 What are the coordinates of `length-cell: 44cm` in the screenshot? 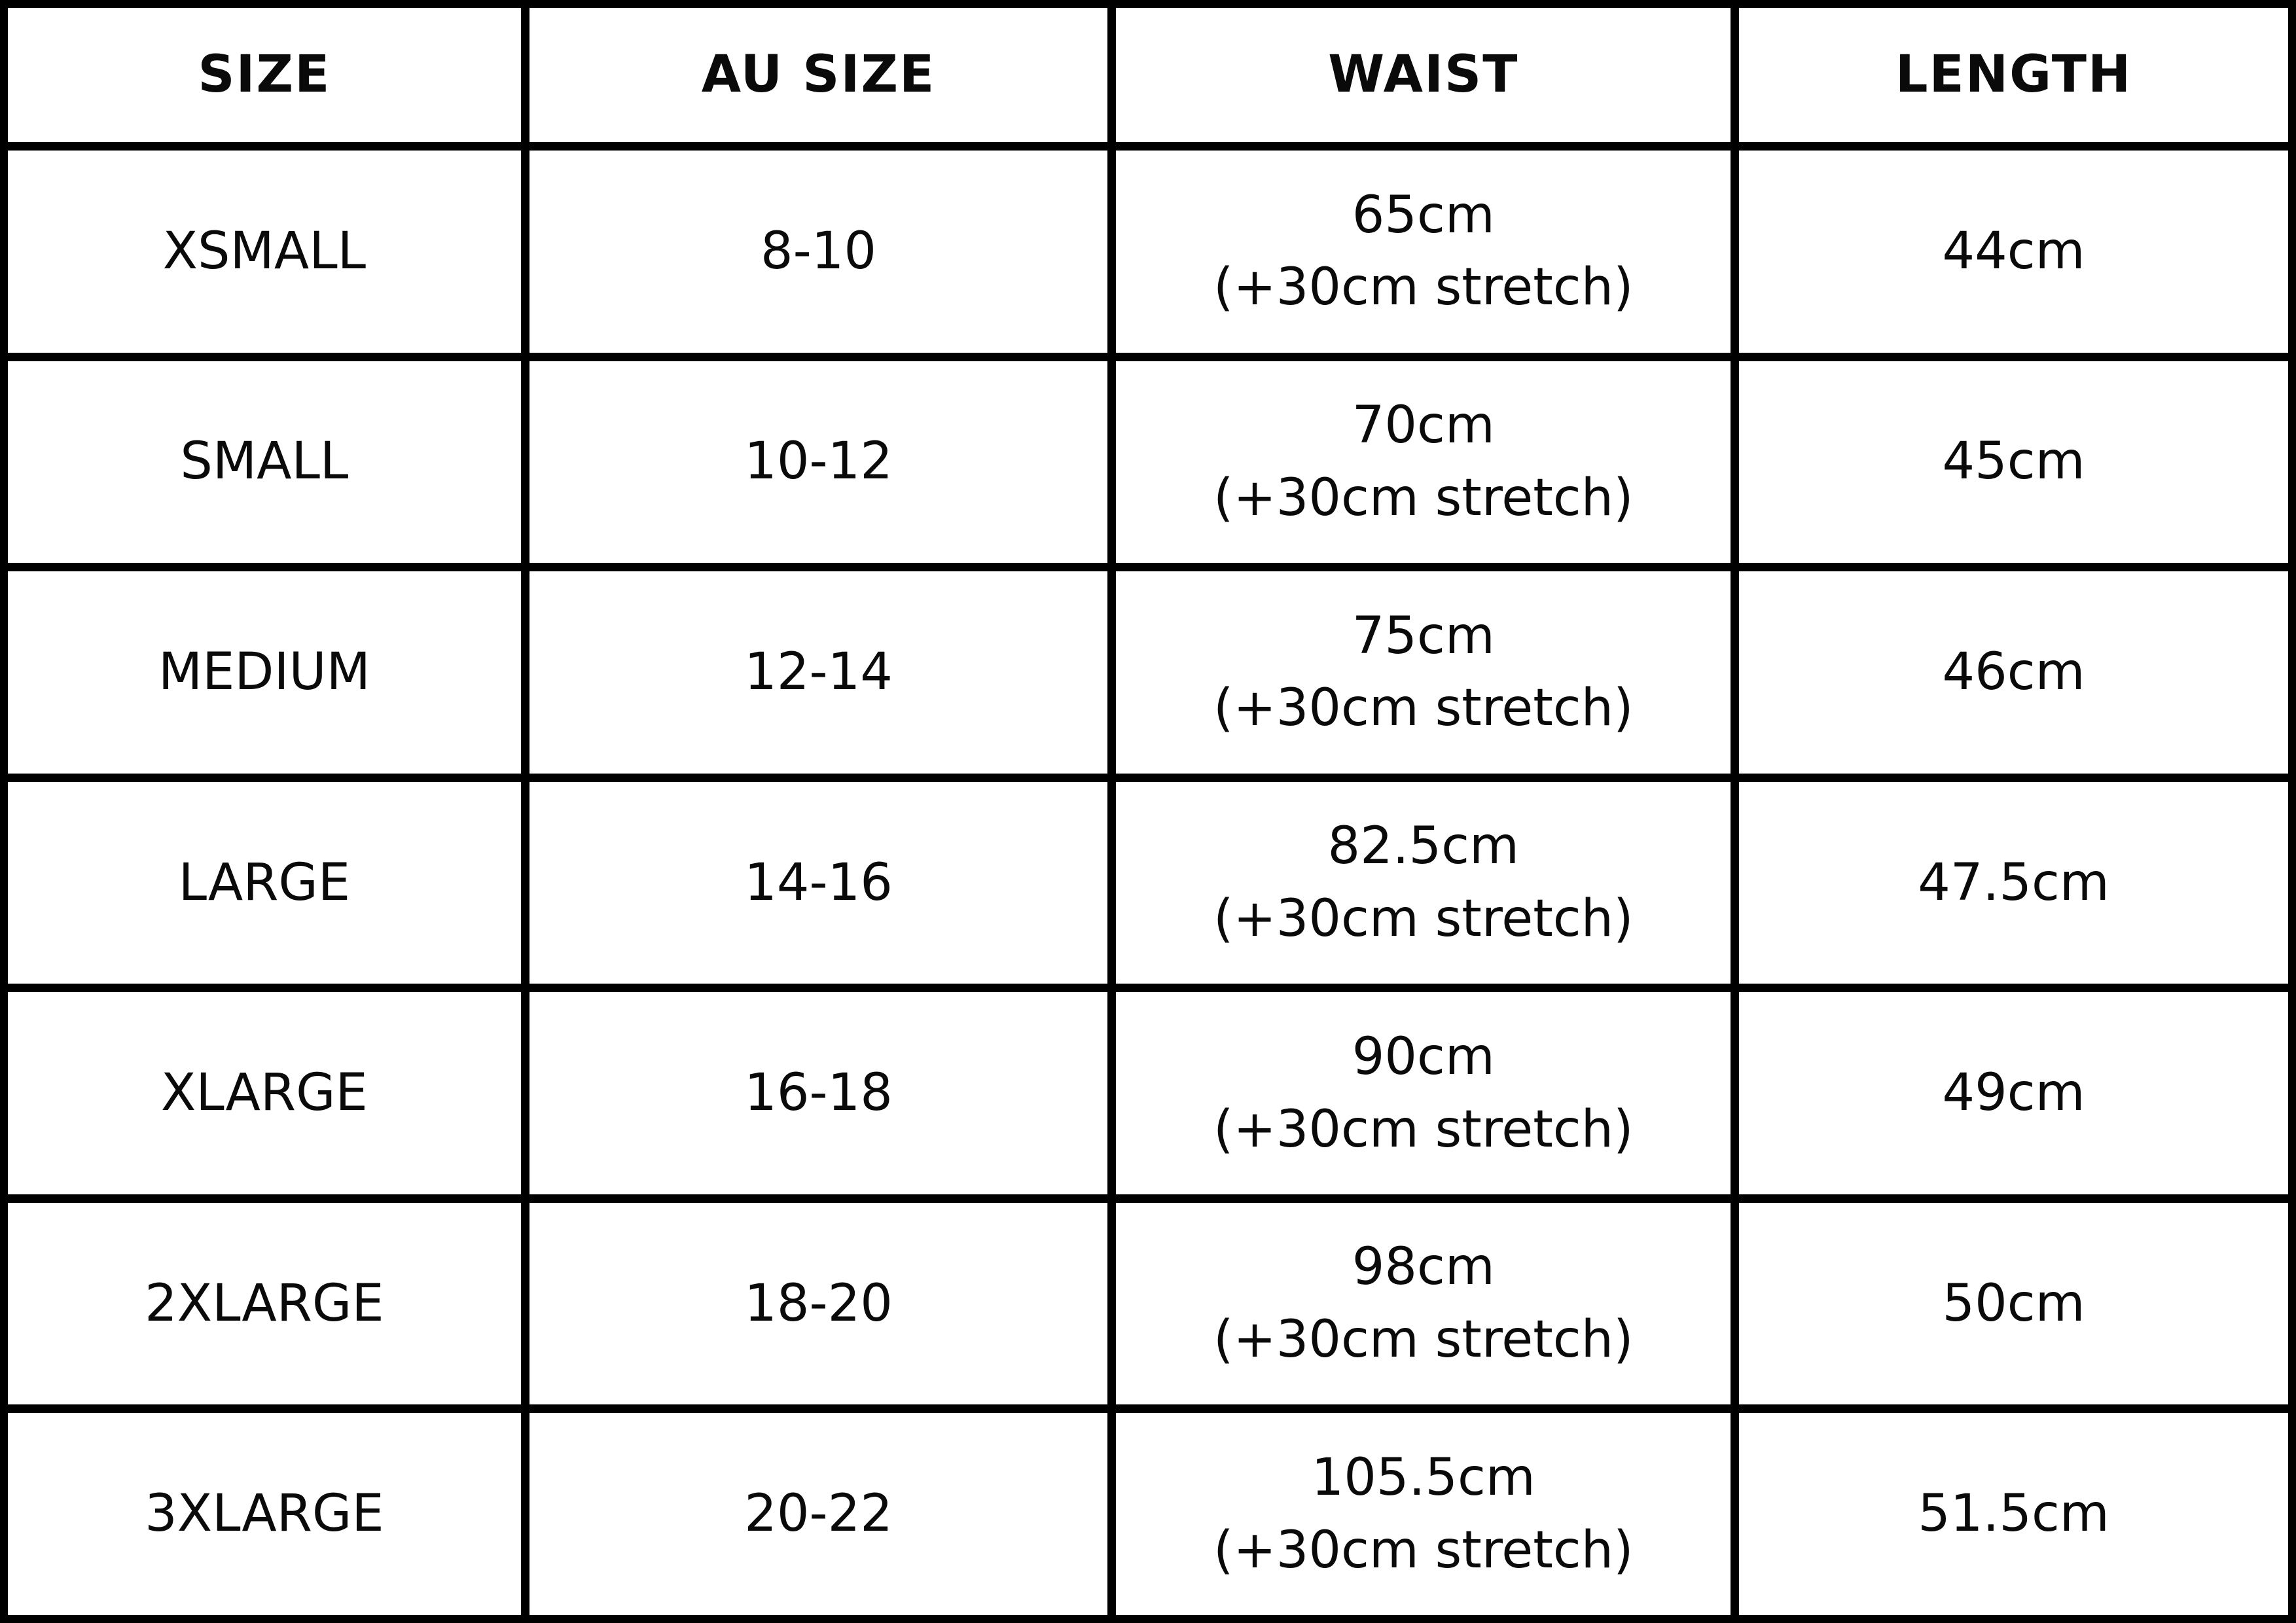 It's located at (2013, 252).